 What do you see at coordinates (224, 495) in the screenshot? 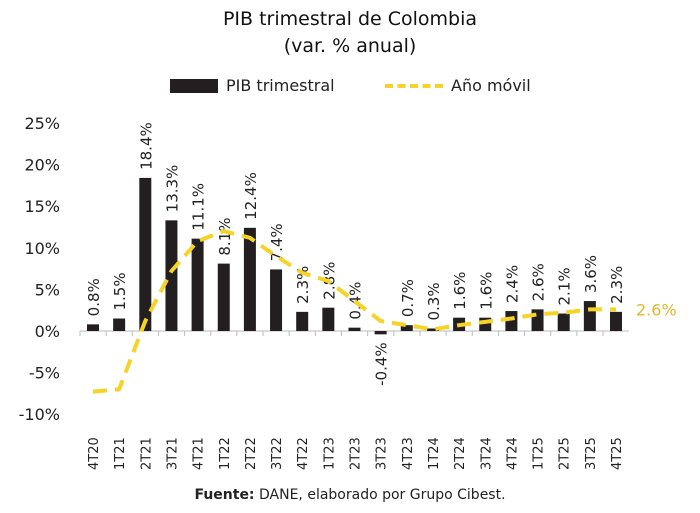
I see `source-bold: Fuente:` at bounding box center [224, 495].